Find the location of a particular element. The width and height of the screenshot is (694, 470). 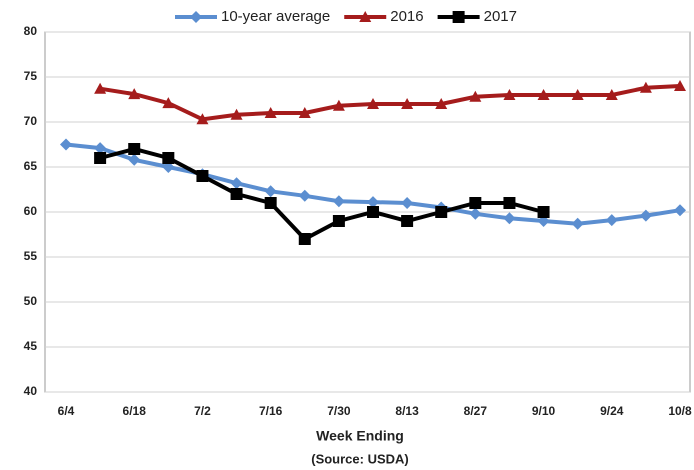

y-tick-label: 50 is located at coordinates (31, 301).